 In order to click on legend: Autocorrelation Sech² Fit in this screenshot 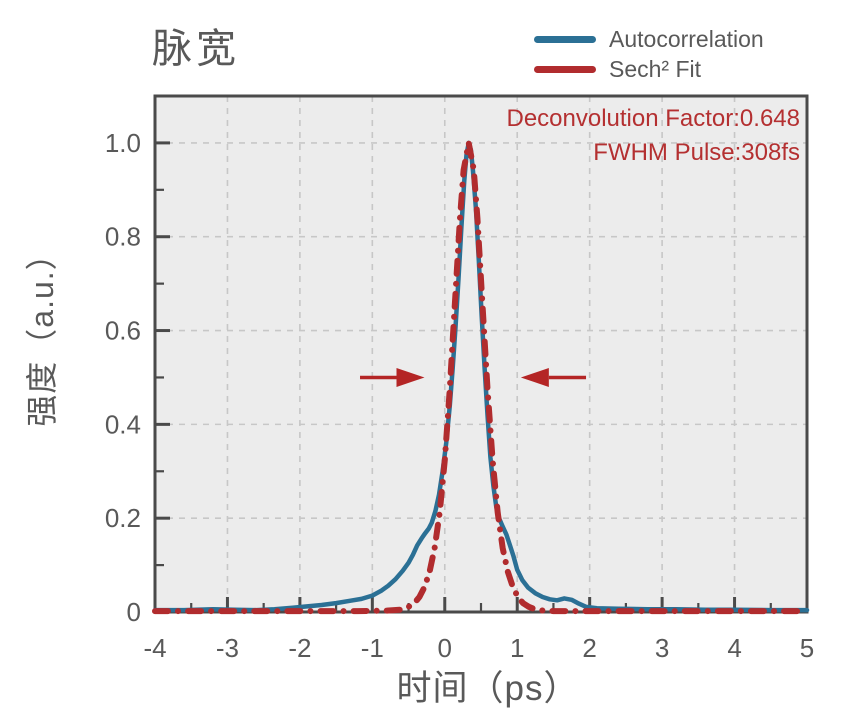, I will do `click(649, 54)`.